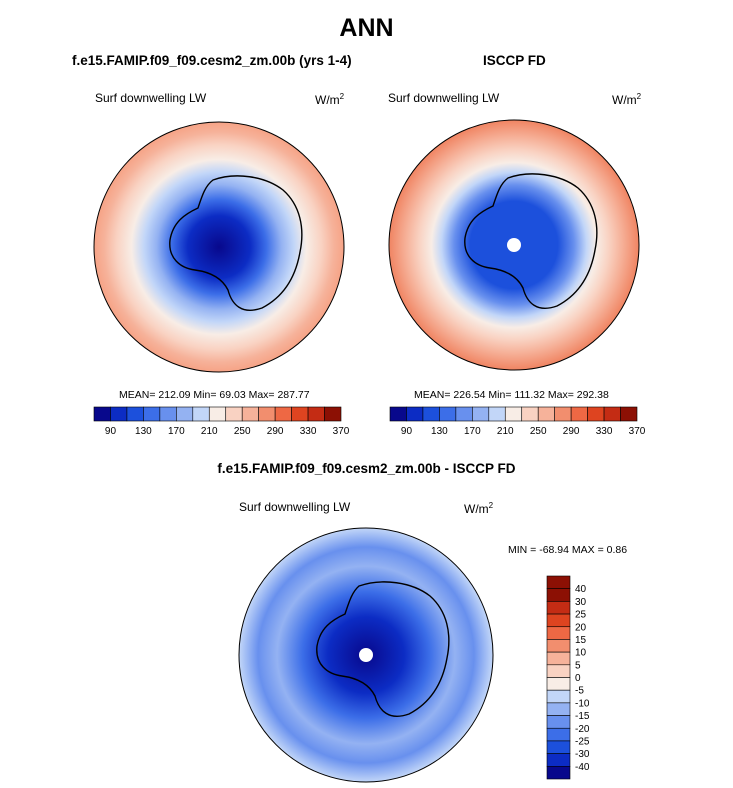 Image resolution: width=733 pixels, height=788 pixels. Describe the element at coordinates (295, 507) in the screenshot. I see `panel3-variable-label: Surf downwelling LW` at that location.